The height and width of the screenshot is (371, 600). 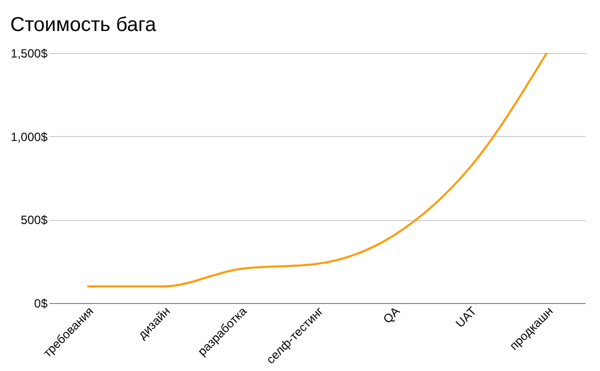 I want to click on y-tick-label: 1,000$, so click(x=29, y=137).